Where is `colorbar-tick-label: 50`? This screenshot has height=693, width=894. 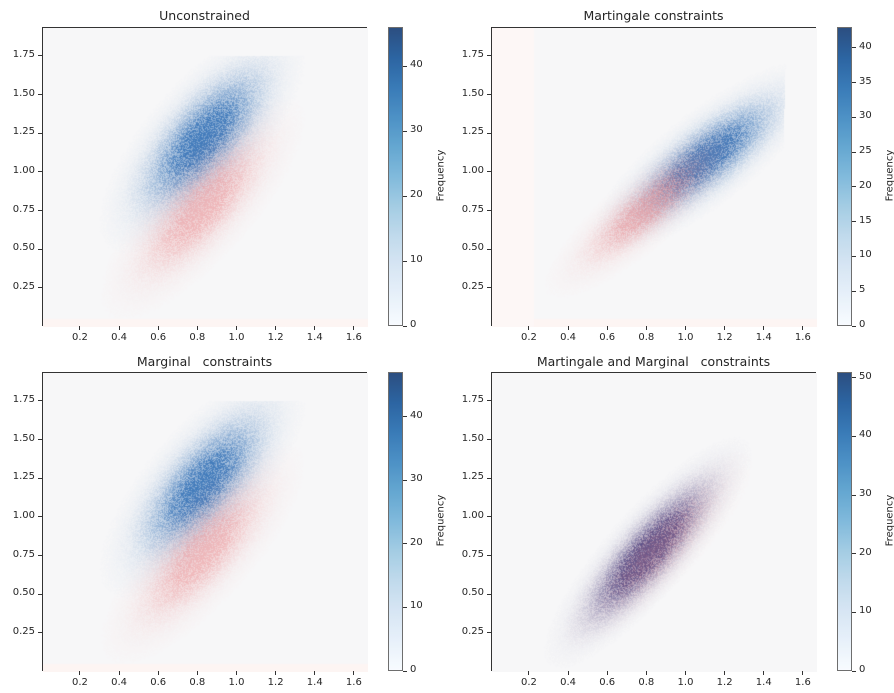 colorbar-tick-label: 50 is located at coordinates (865, 376).